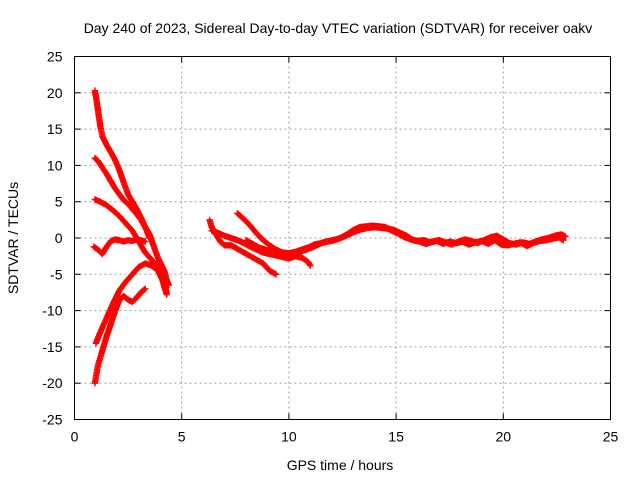  I want to click on y-tick-label: 20, so click(55, 93).